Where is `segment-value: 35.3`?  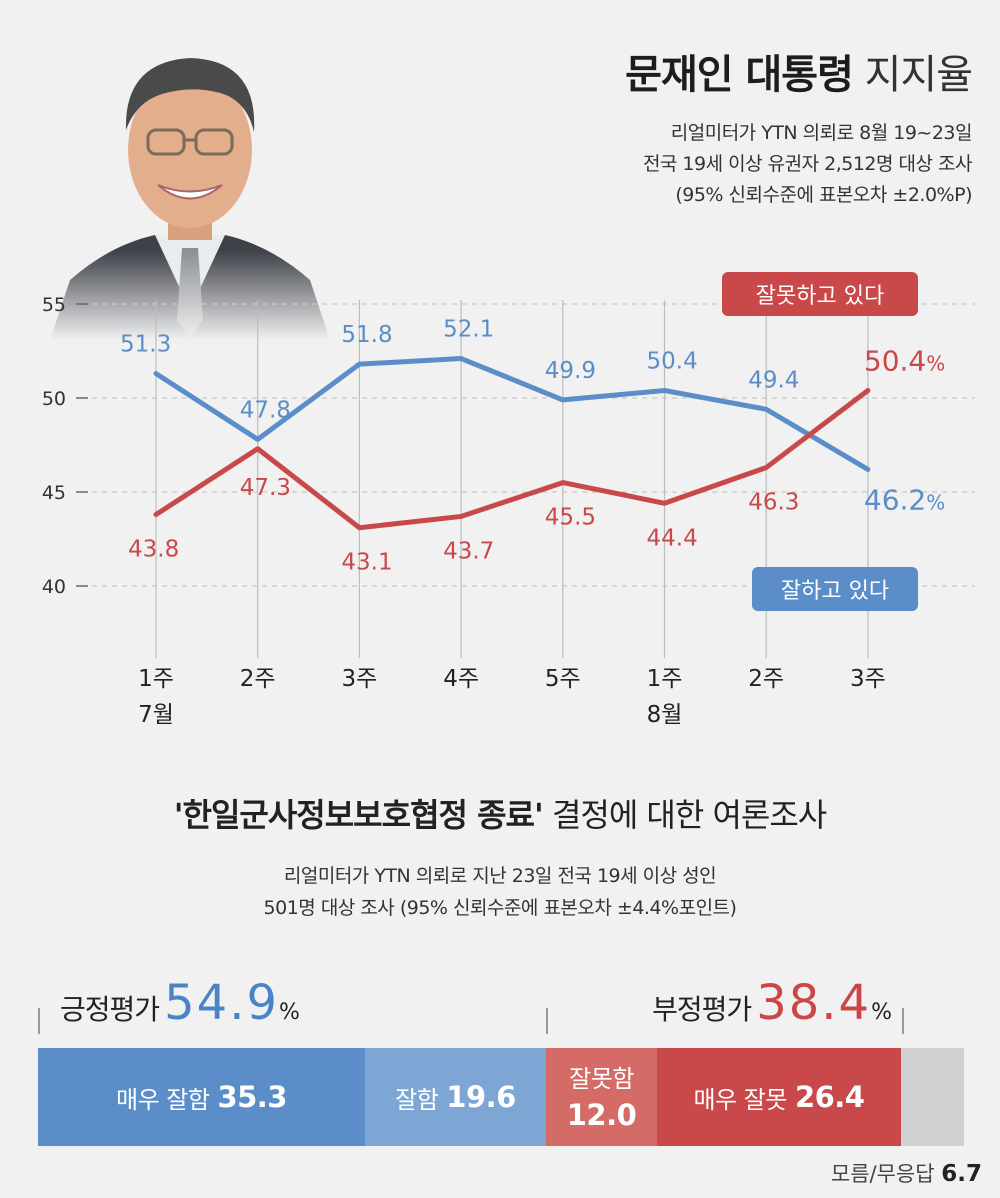
segment-value: 35.3 is located at coordinates (252, 1097).